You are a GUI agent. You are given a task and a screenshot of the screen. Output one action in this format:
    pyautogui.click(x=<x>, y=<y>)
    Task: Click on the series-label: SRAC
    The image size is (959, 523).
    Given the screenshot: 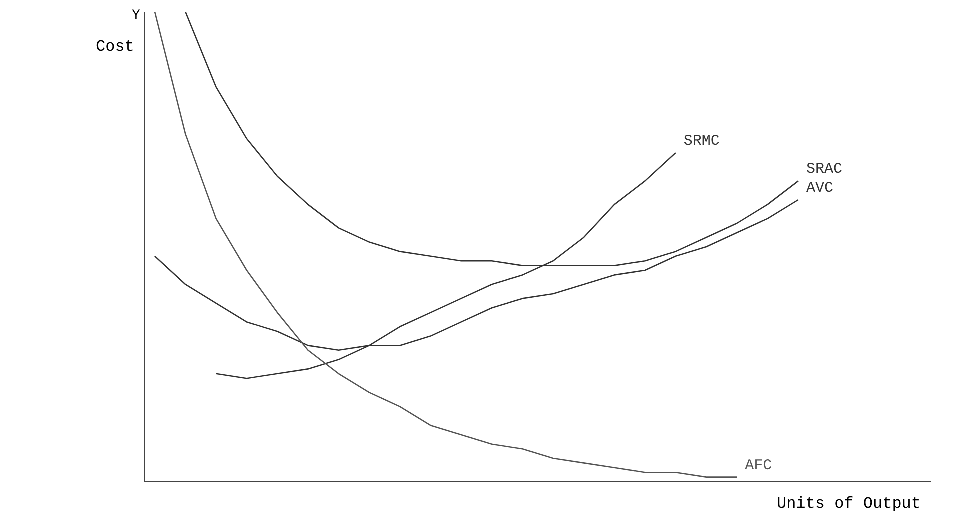 What is the action you would take?
    pyautogui.click(x=824, y=169)
    